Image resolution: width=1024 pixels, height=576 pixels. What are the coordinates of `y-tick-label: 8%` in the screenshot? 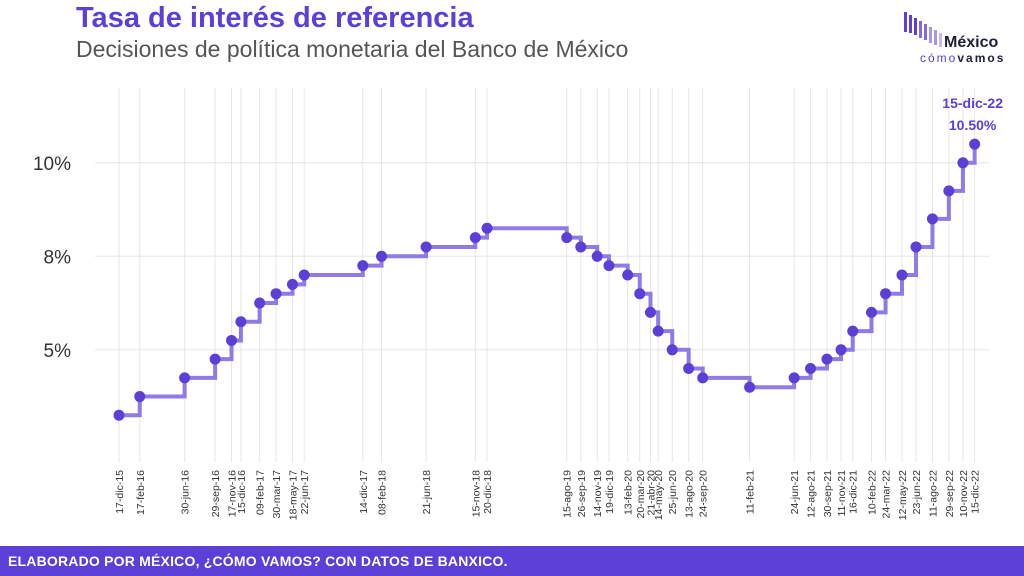 It's located at (58, 257).